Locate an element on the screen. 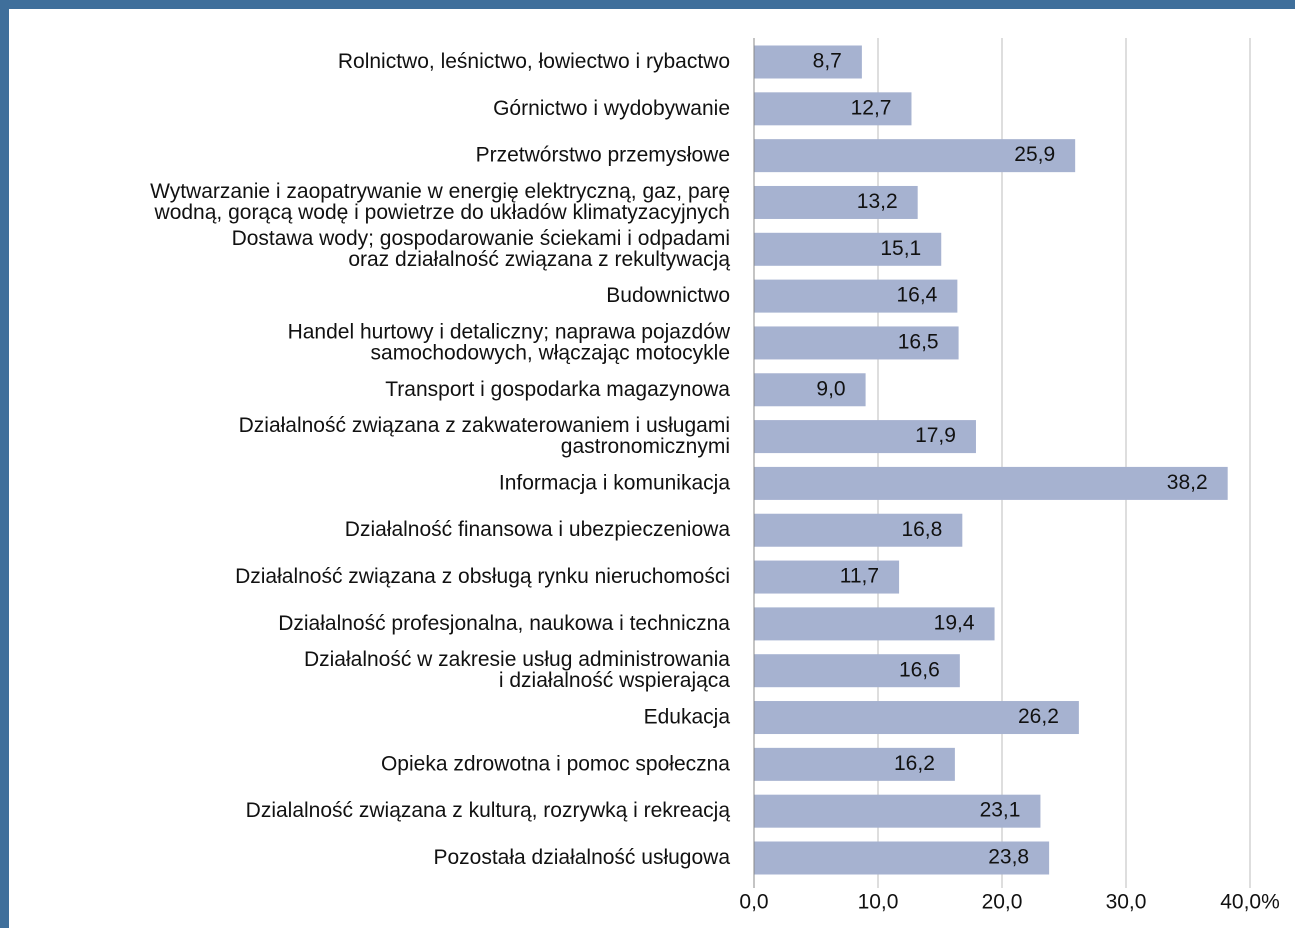 Image resolution: width=1295 pixels, height=928 pixels. value-label: 38,2 is located at coordinates (1187, 482).